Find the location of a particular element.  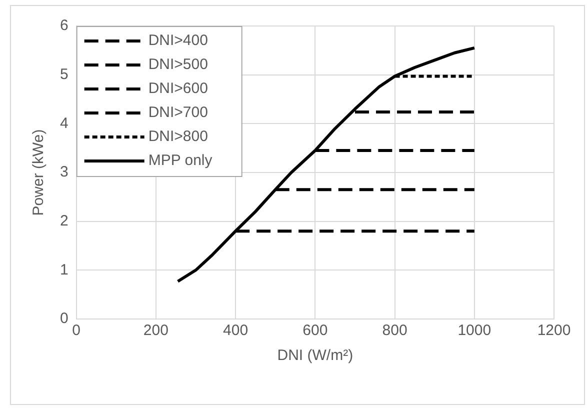

y-tick-label: 1 is located at coordinates (64, 269).